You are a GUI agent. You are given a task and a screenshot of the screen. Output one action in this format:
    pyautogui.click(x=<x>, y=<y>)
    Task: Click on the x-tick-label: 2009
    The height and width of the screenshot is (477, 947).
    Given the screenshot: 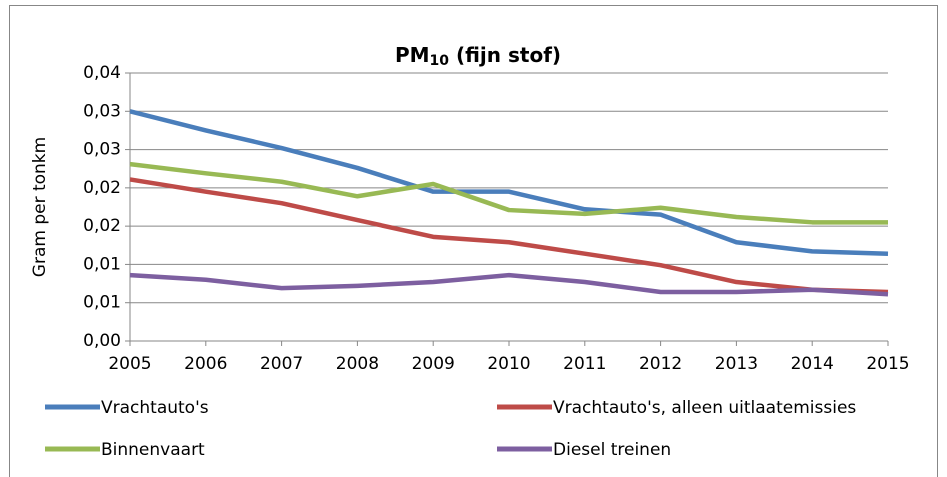 What is the action you would take?
    pyautogui.click(x=433, y=364)
    